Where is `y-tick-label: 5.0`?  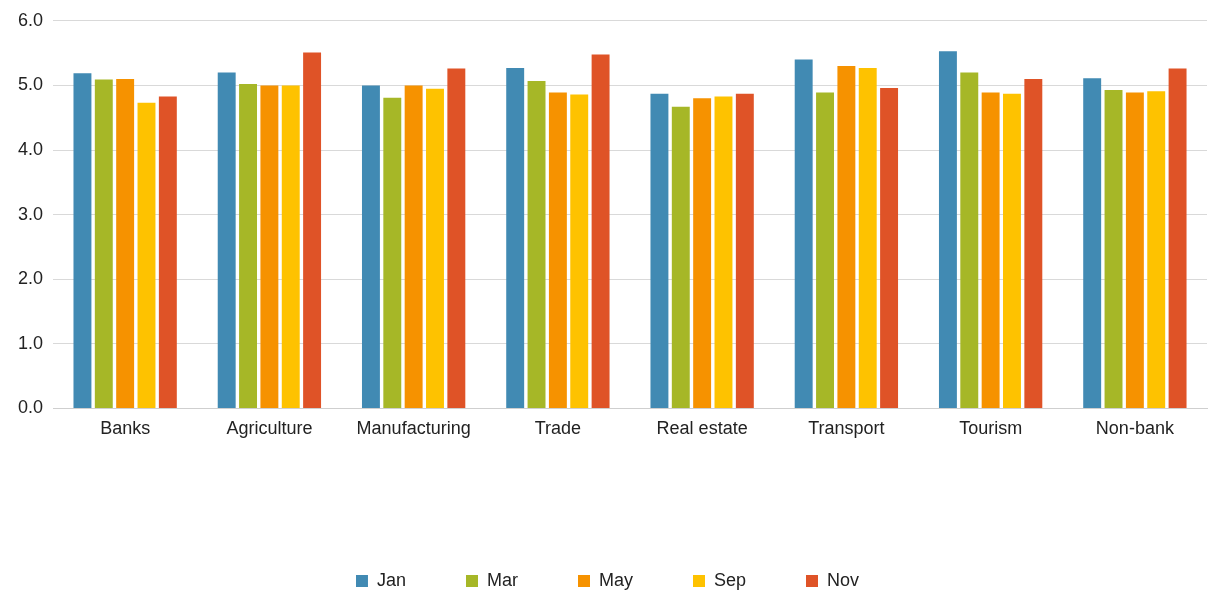 y-tick-label: 5.0 is located at coordinates (30, 84).